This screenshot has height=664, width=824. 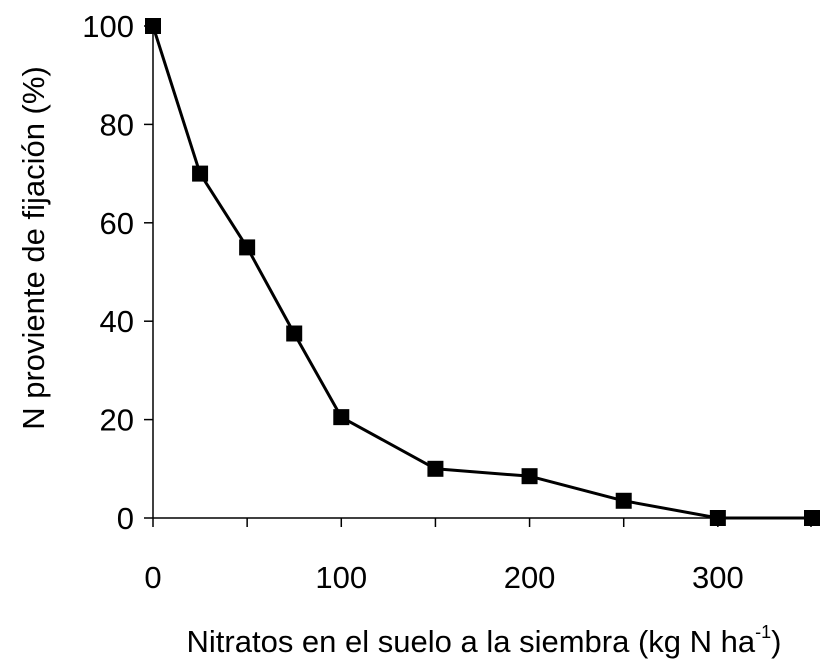 What do you see at coordinates (33, 248) in the screenshot?
I see `y-axis-title: N proviente de fijación (%)` at bounding box center [33, 248].